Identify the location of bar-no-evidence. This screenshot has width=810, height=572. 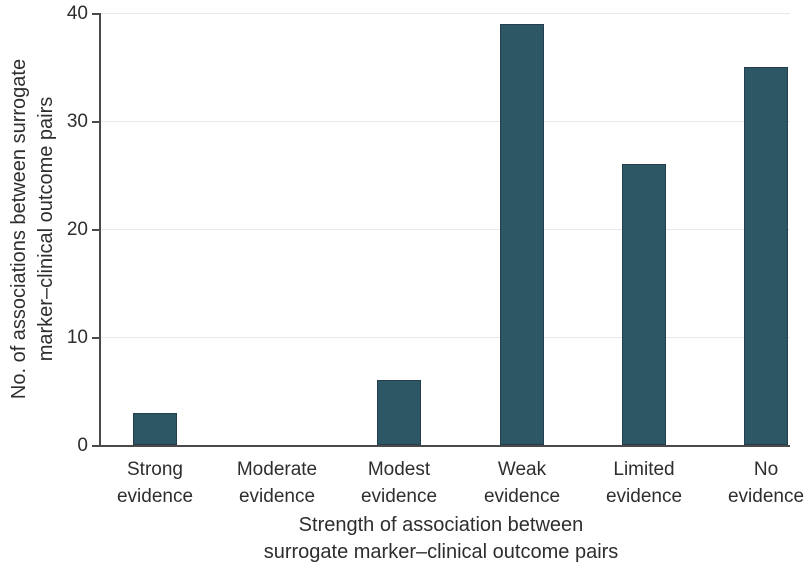
(766, 256).